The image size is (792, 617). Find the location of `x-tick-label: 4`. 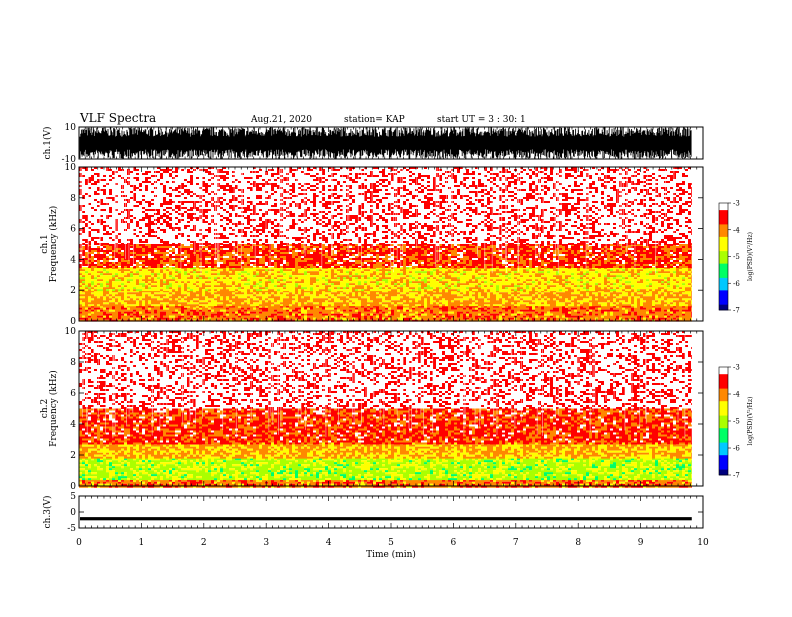

x-tick-label: 4 is located at coordinates (329, 543).